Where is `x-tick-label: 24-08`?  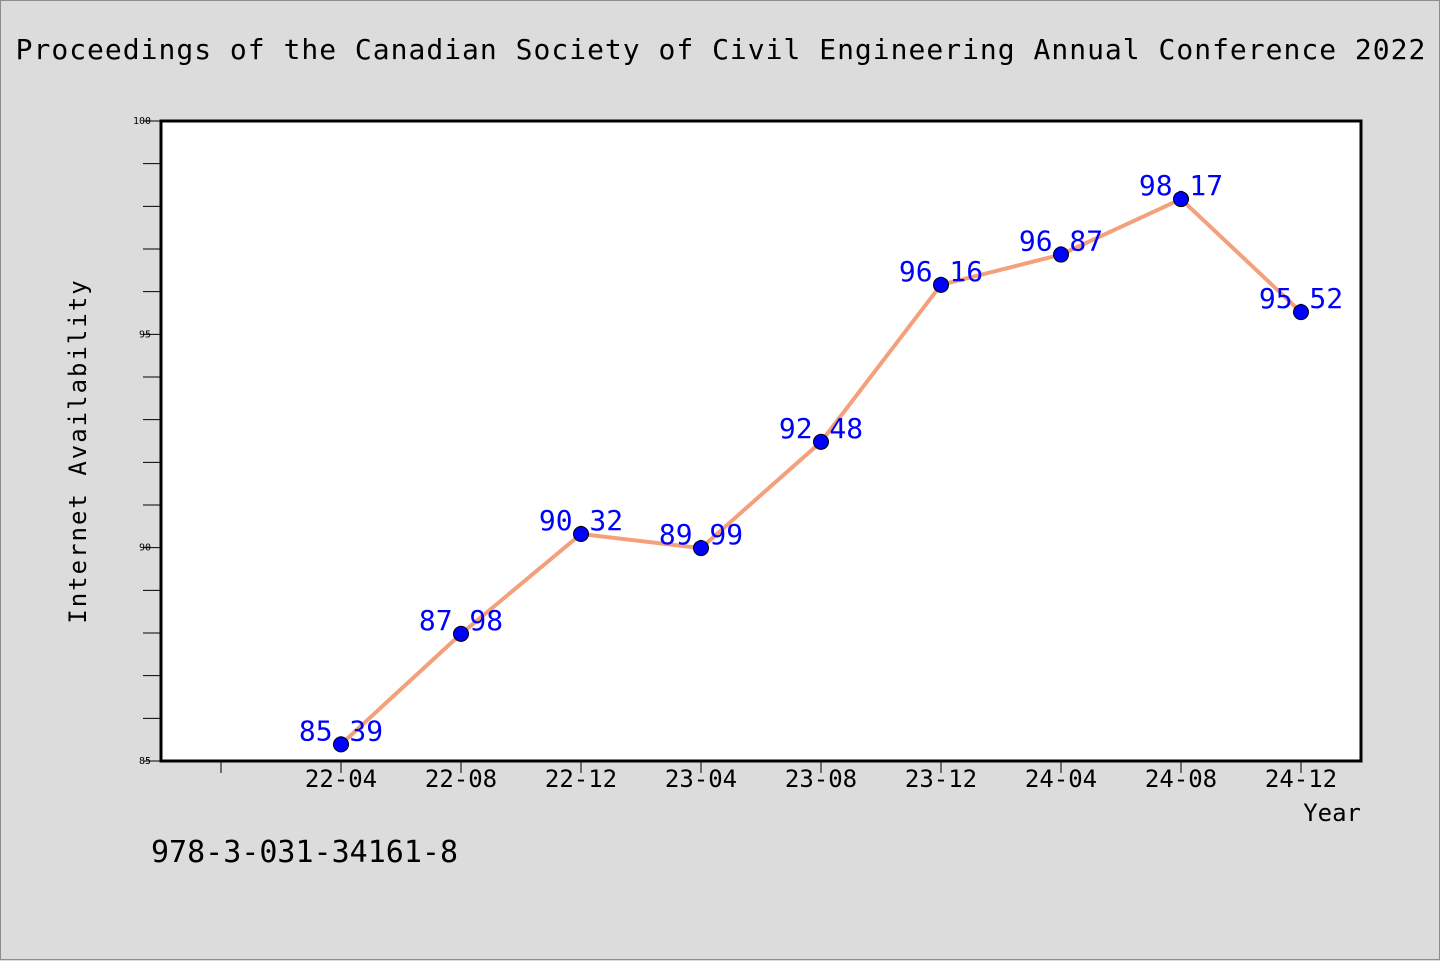
x-tick-label: 24-08 is located at coordinates (1181, 779).